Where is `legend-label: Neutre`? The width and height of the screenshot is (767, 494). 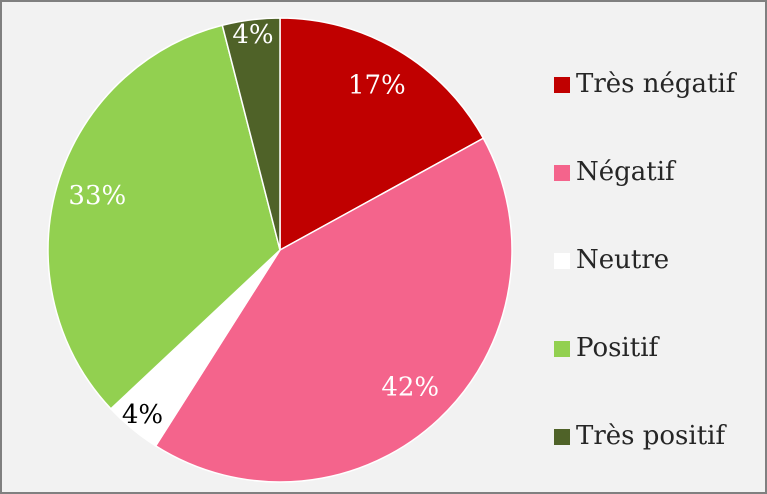 legend-label: Neutre is located at coordinates (622, 260).